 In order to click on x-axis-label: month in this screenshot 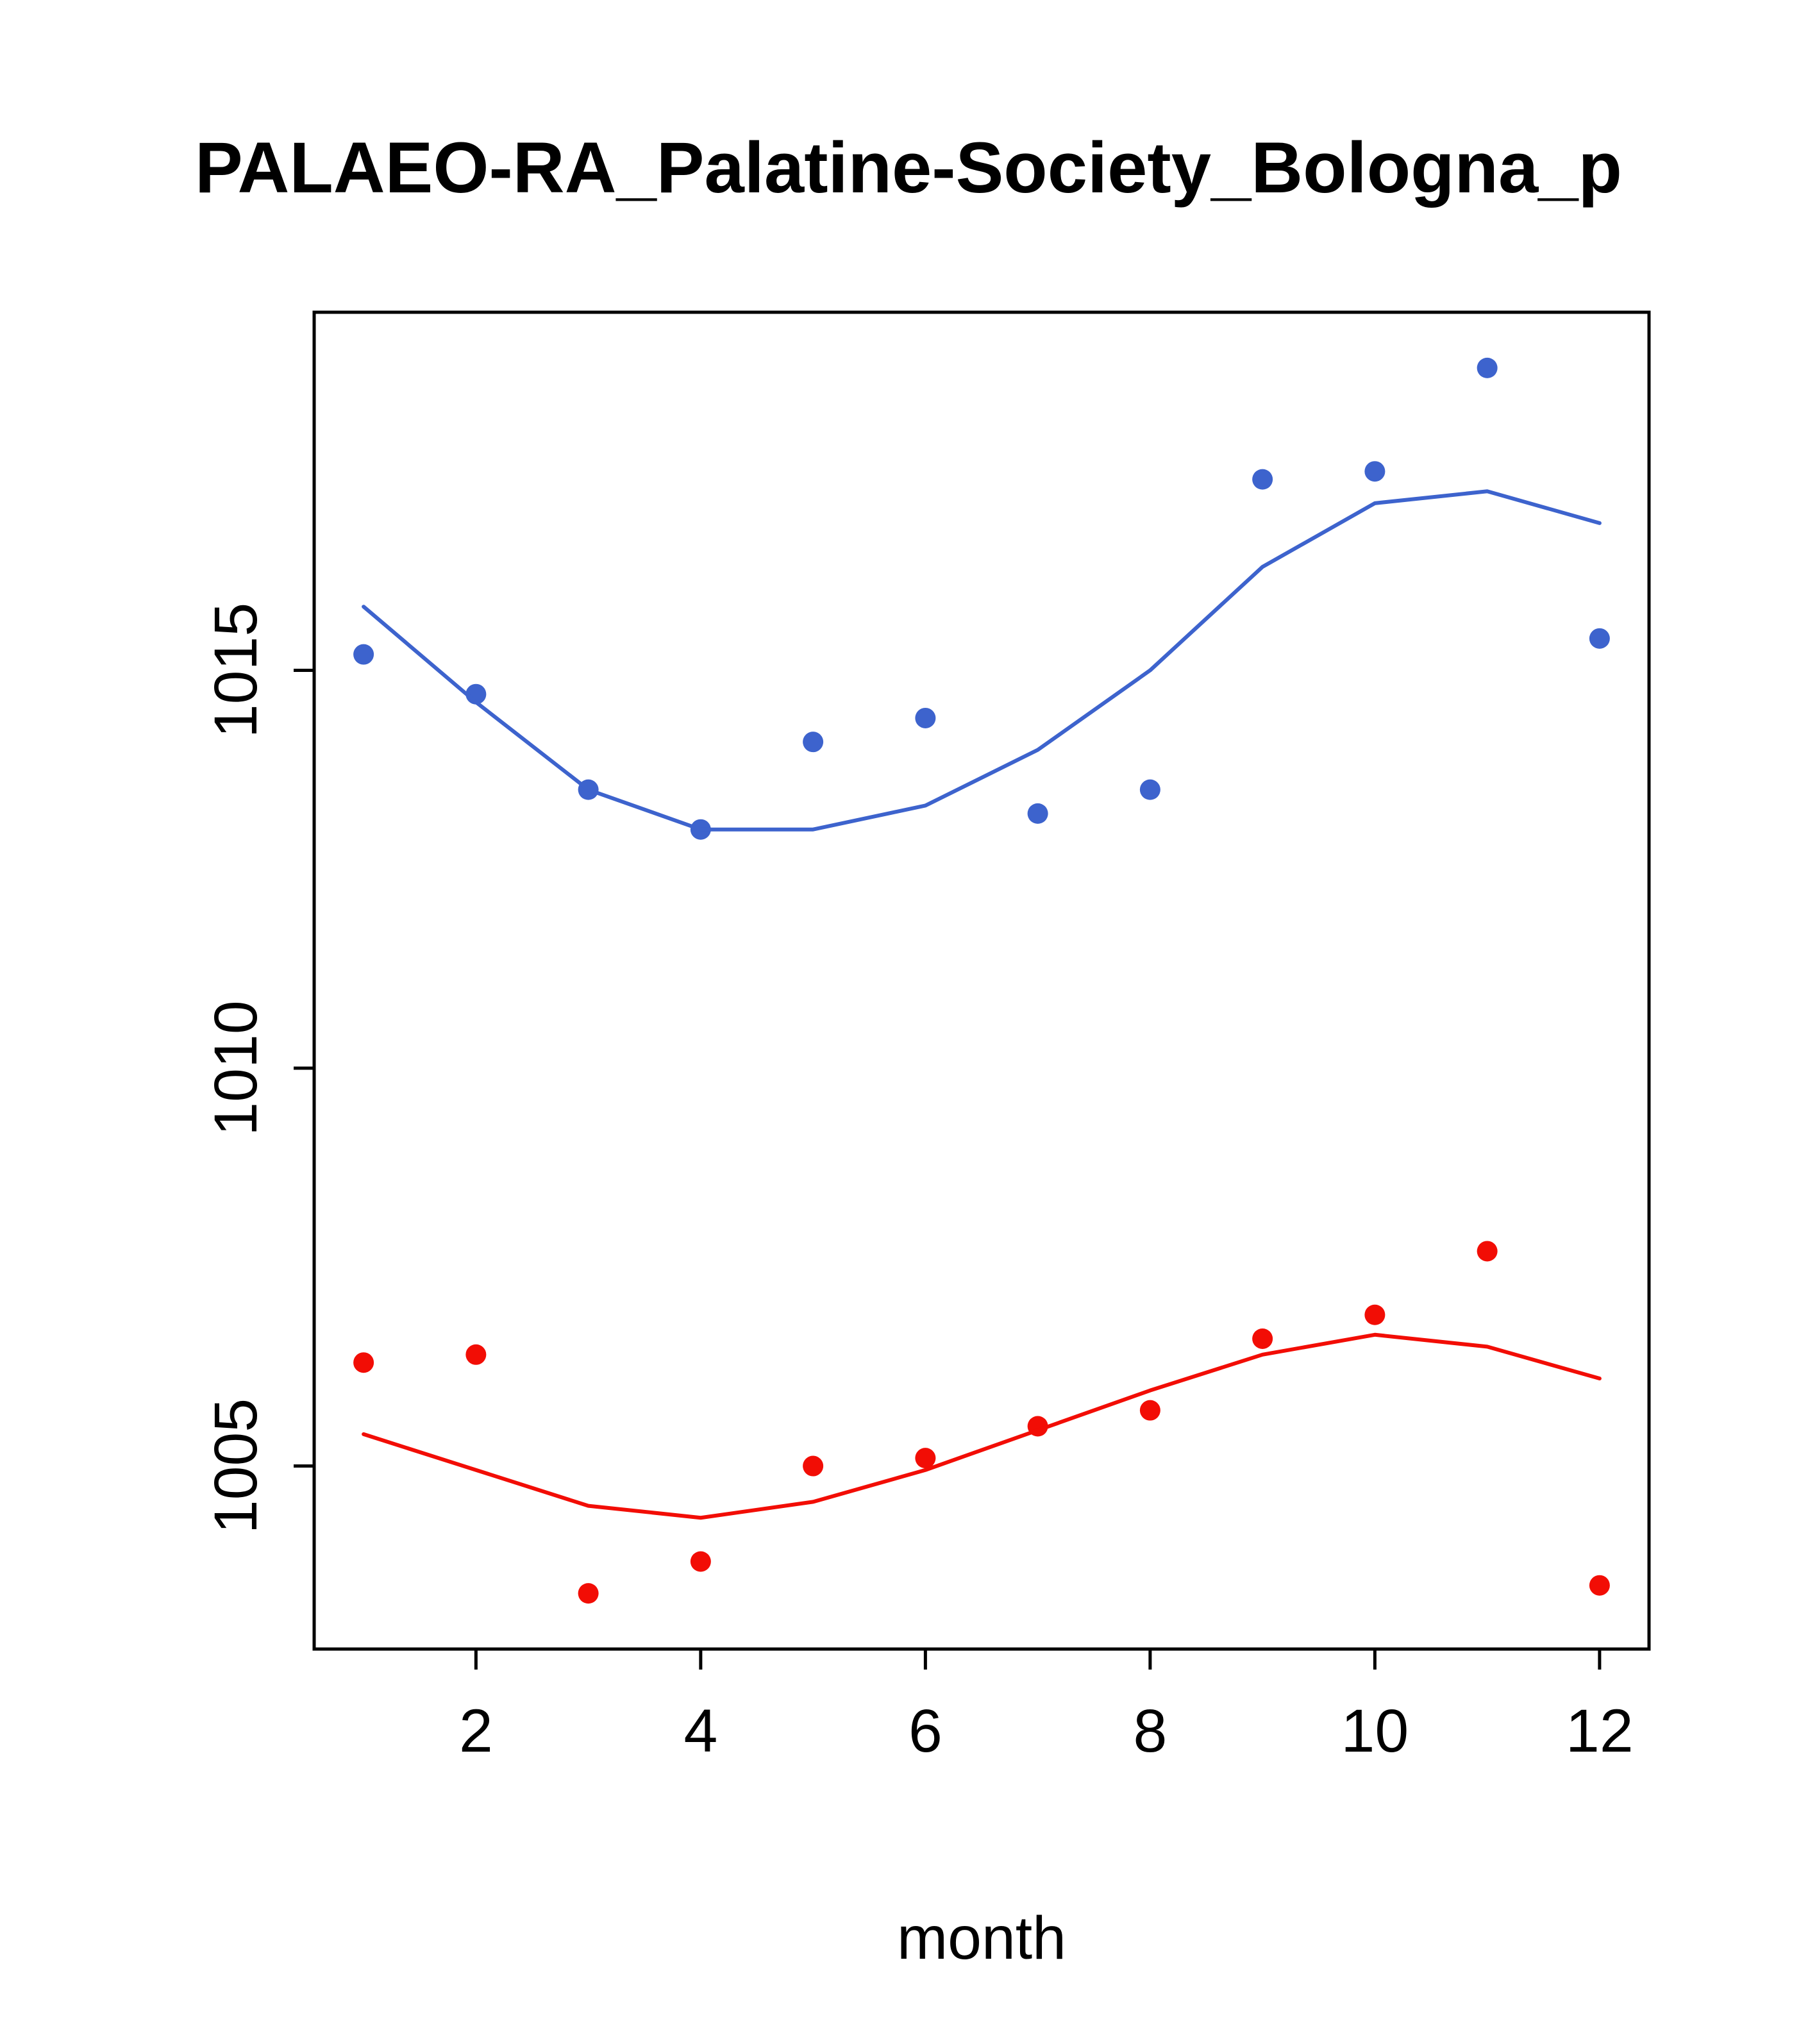, I will do `click(981, 1938)`.